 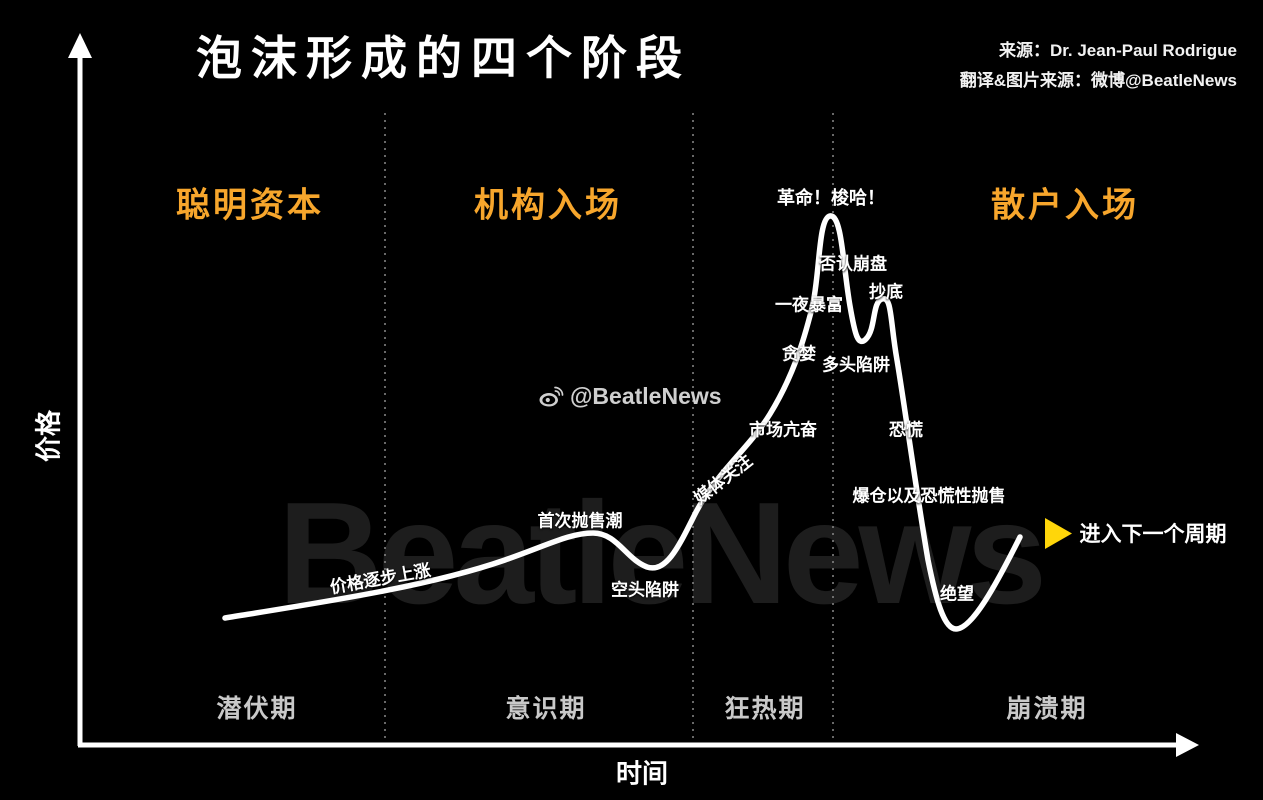 What do you see at coordinates (929, 496) in the screenshot?
I see `annotation-capitulation: 爆仓以及恐慌性抛售` at bounding box center [929, 496].